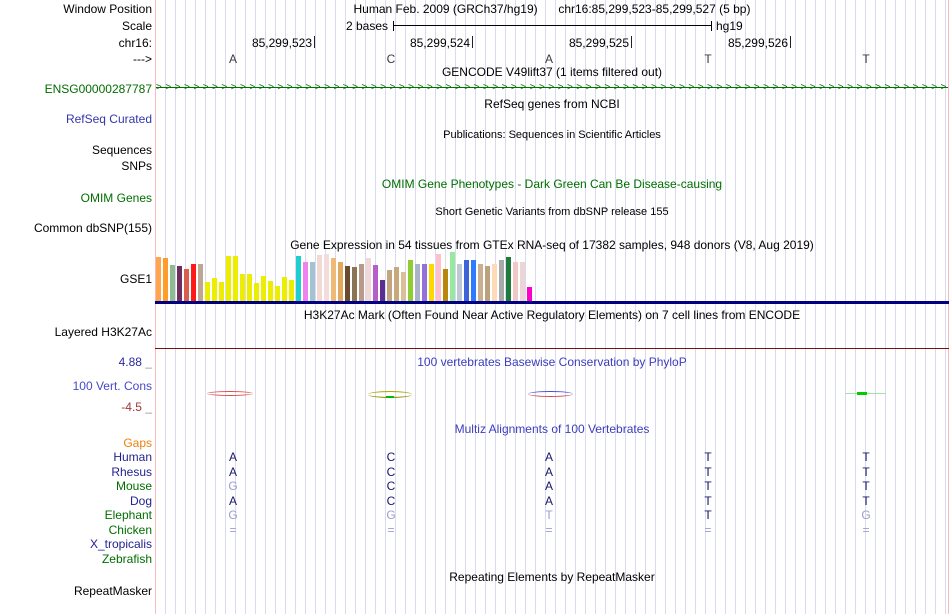 Image resolution: width=950 pixels, height=614 pixels. What do you see at coordinates (552, 72) in the screenshot?
I see `gencode-track-title: GENCODE V49lift37 (1 items filtered out)` at bounding box center [552, 72].